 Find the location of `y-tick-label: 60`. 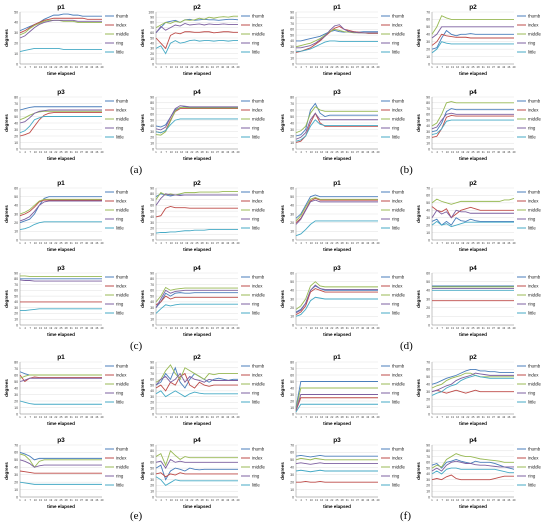

y-tick-label: 60 is located at coordinates (428, 273).